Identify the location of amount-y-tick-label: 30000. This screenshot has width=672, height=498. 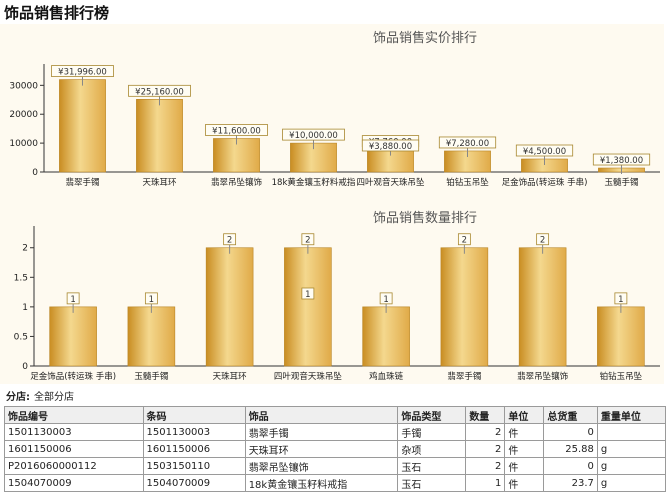
(23, 86).